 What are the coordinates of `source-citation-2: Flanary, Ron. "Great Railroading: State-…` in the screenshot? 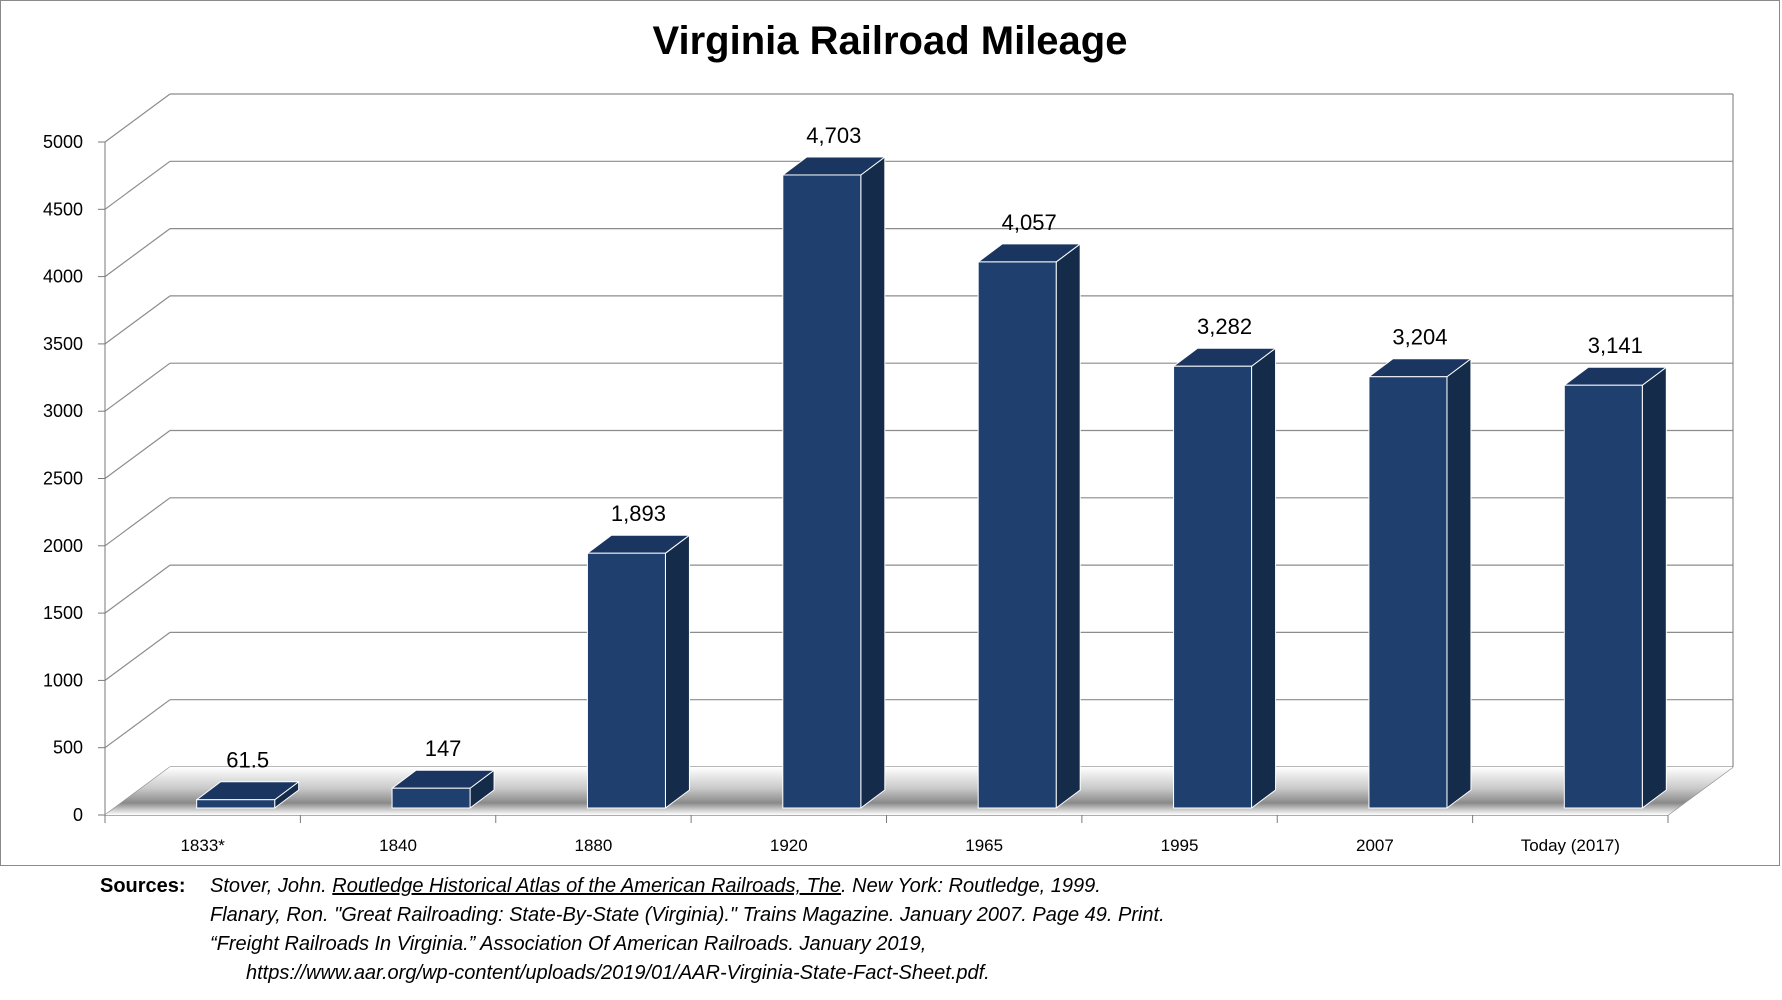 It's located at (687, 915).